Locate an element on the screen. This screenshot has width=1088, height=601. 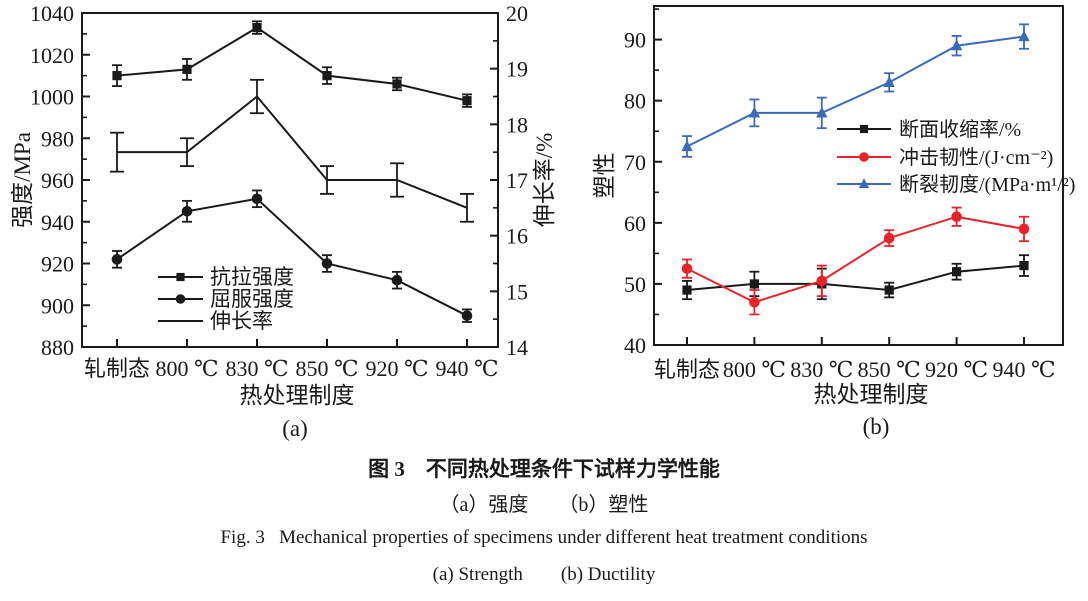
y-tick-label: 80 is located at coordinates (635, 101).